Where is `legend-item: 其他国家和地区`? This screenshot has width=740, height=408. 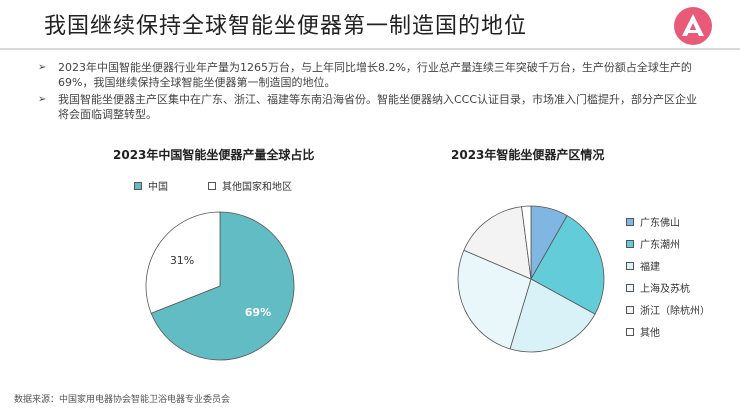 legend-item: 其他国家和地区 is located at coordinates (250, 185).